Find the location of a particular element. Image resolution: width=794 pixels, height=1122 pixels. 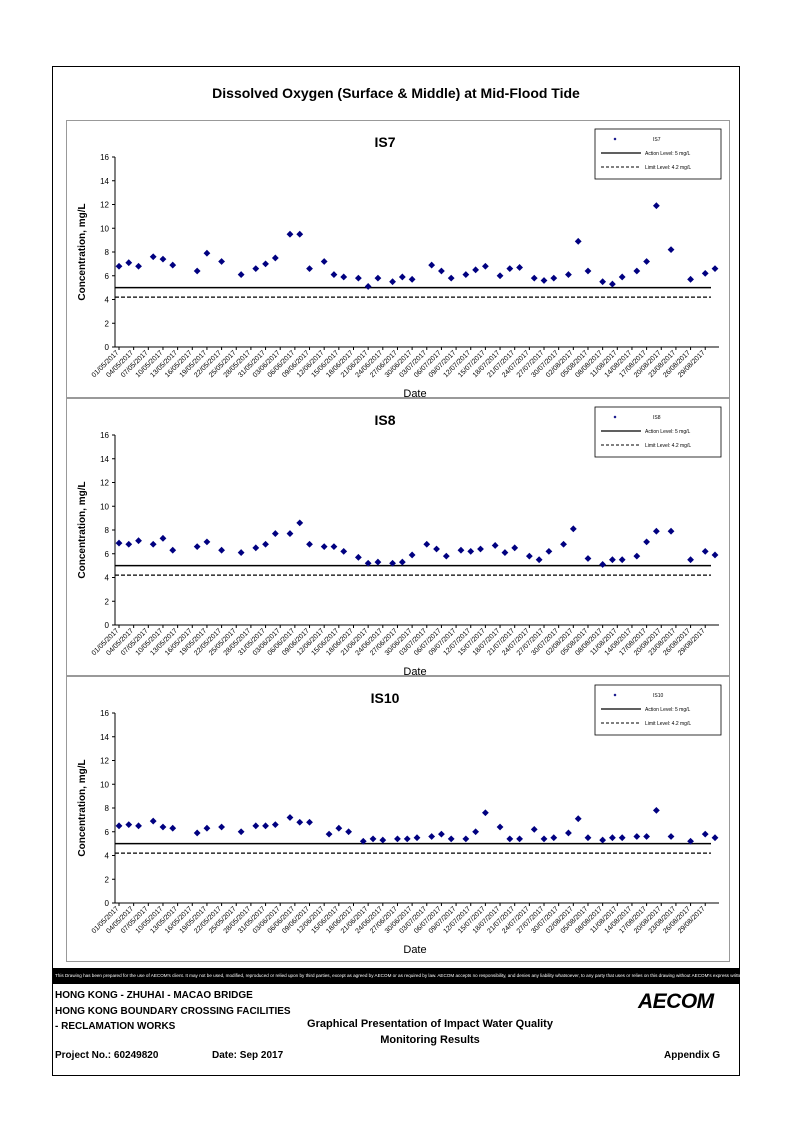

chart-title: IS7 is located at coordinates (384, 142).